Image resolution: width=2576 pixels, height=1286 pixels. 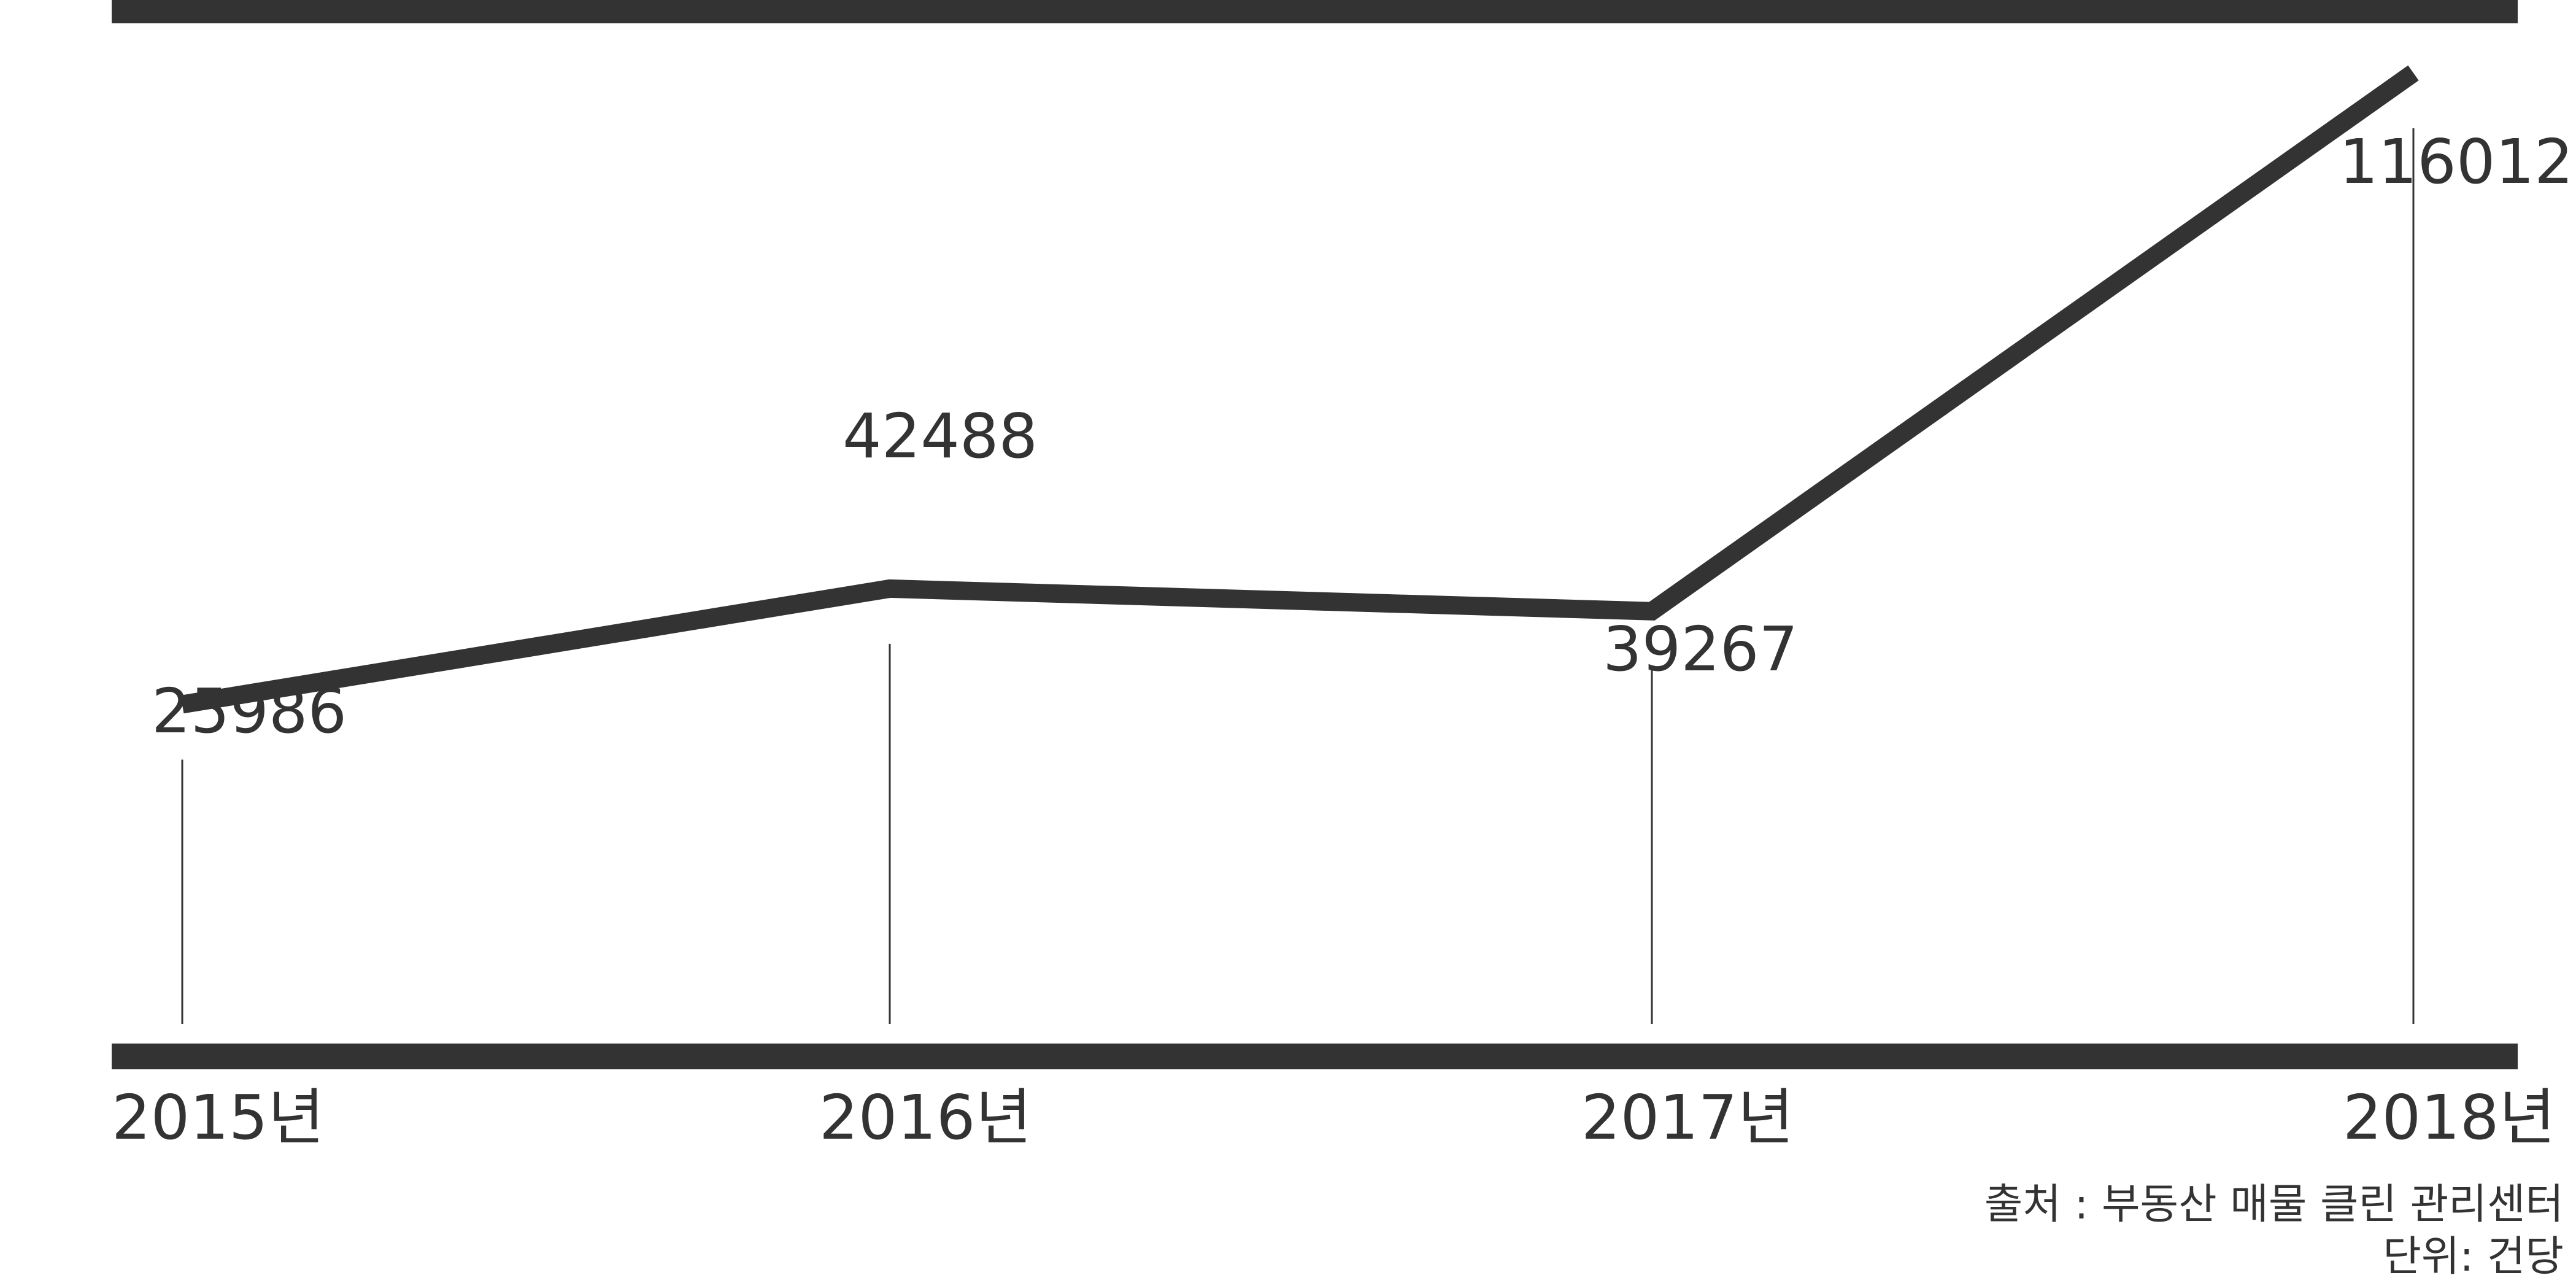 I want to click on data-label-2: 42488, so click(x=940, y=436).